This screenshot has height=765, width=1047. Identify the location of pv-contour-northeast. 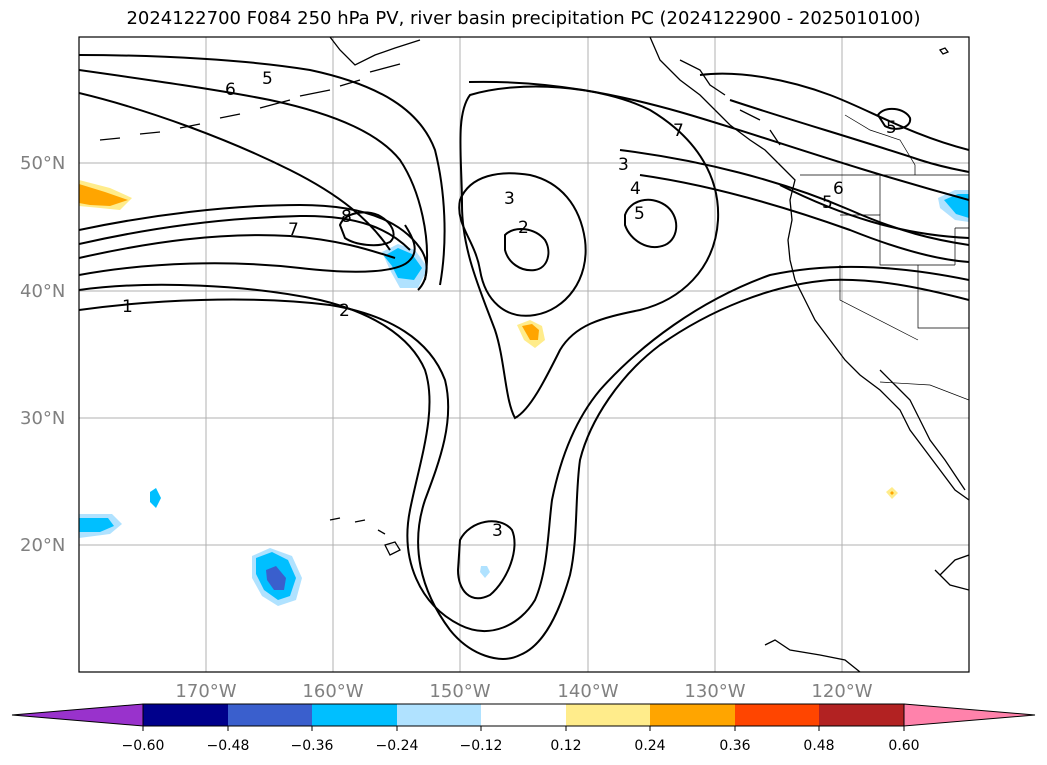
(849, 136).